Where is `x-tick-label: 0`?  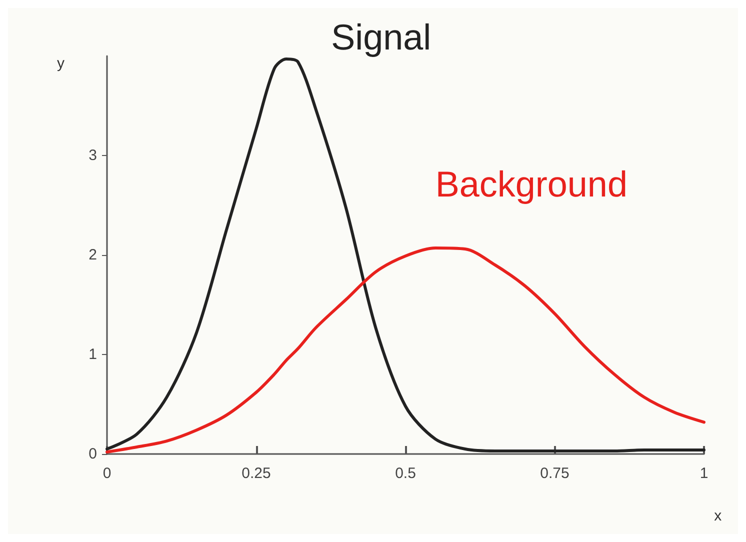 x-tick-label: 0 is located at coordinates (107, 473).